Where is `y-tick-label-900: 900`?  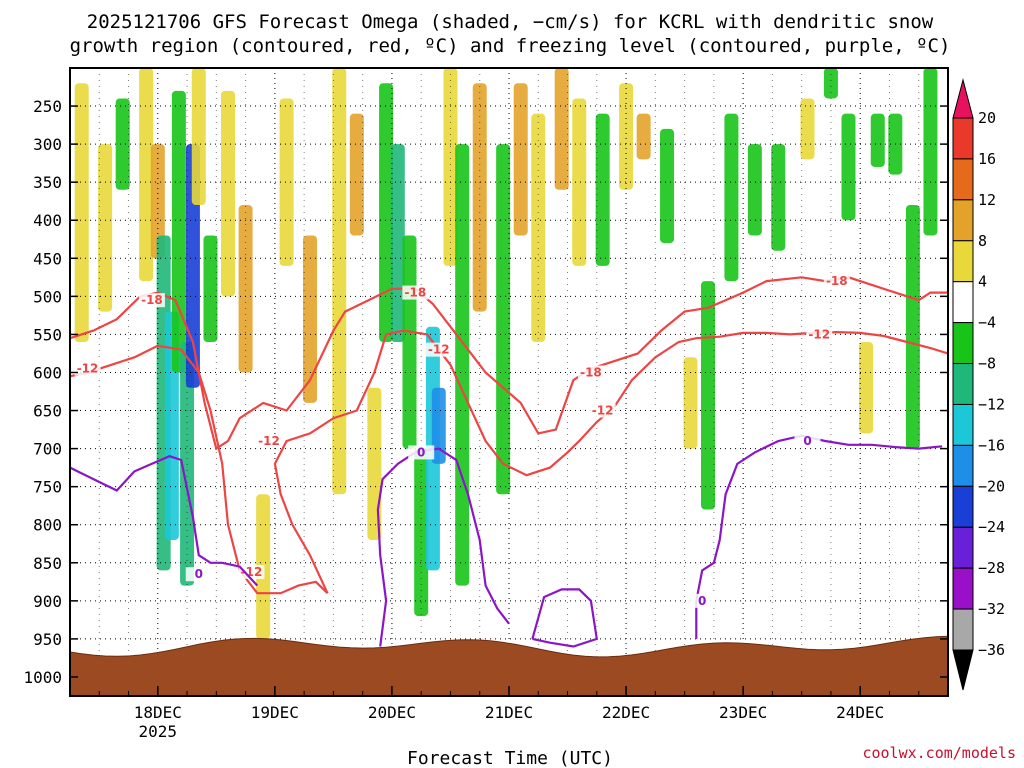 y-tick-label-900: 900 is located at coordinates (47, 601).